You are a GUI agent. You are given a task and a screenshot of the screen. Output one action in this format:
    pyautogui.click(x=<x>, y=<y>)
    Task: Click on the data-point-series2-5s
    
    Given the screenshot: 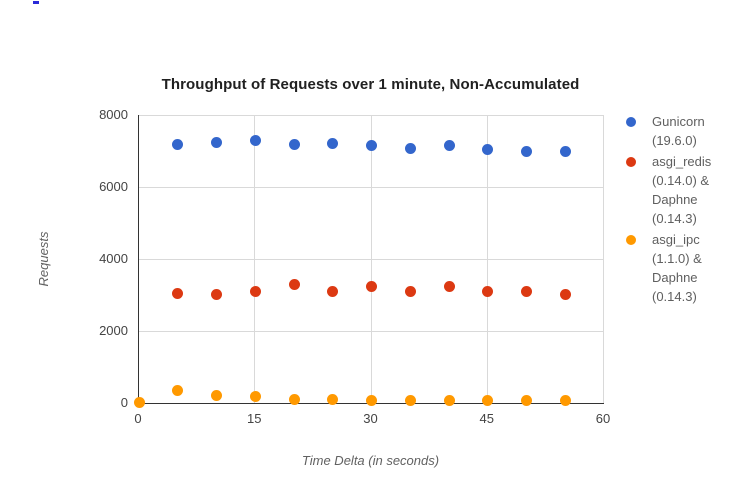 What is the action you would take?
    pyautogui.click(x=178, y=390)
    